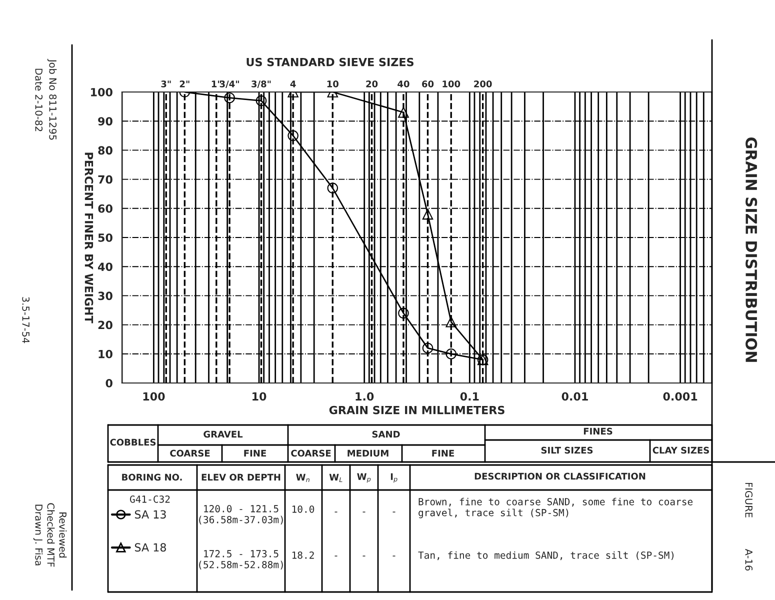  Describe the element at coordinates (63, 535) in the screenshot. I see `text: Reviewed` at that location.